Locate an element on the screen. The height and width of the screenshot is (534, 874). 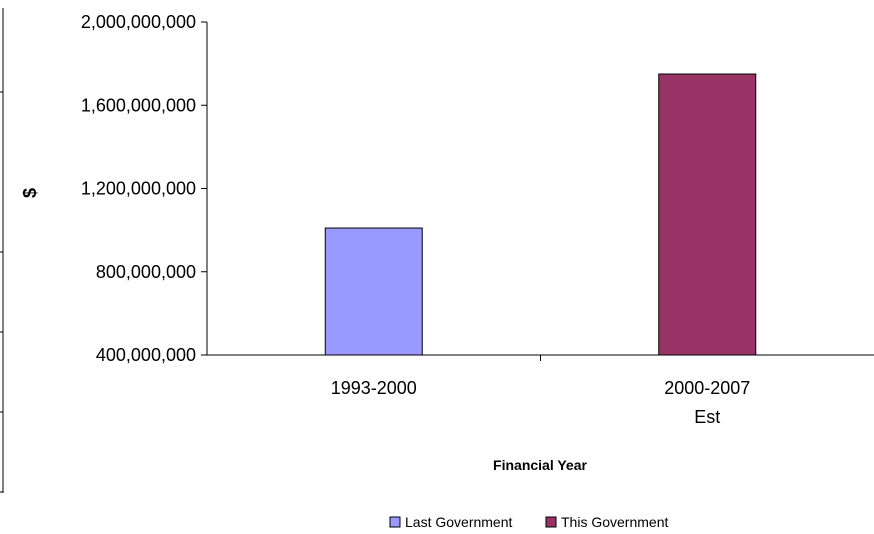
legend-label: Last Government is located at coordinates (458, 522).